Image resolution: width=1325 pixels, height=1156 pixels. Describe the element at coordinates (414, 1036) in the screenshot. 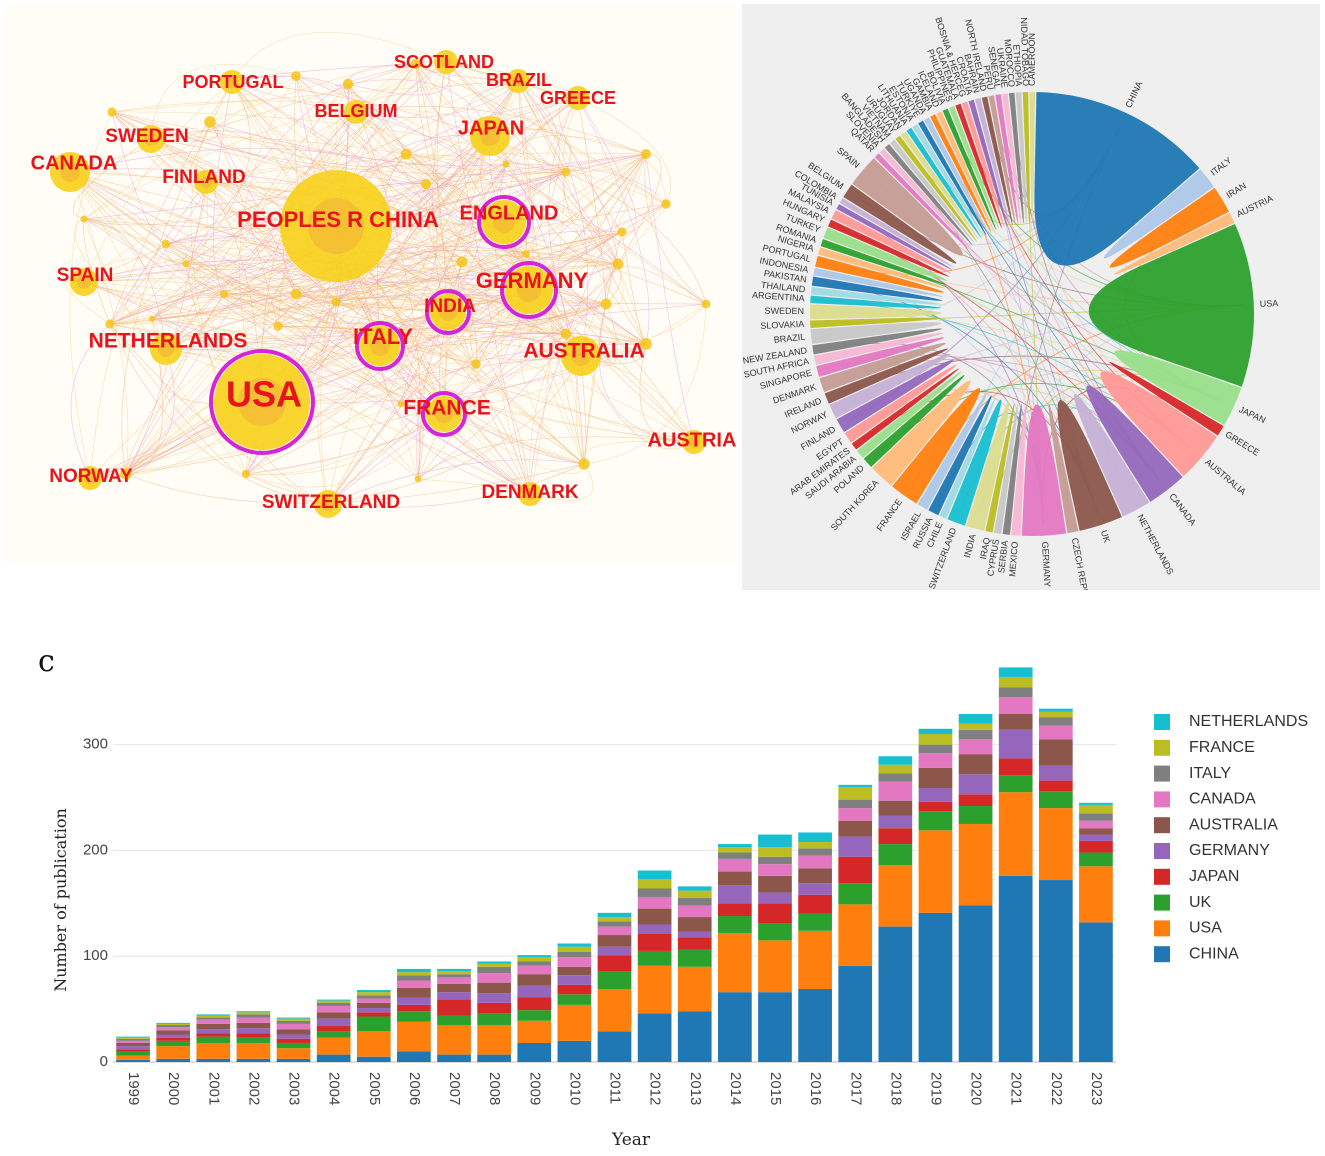

I see `bar-usa-2006` at that location.